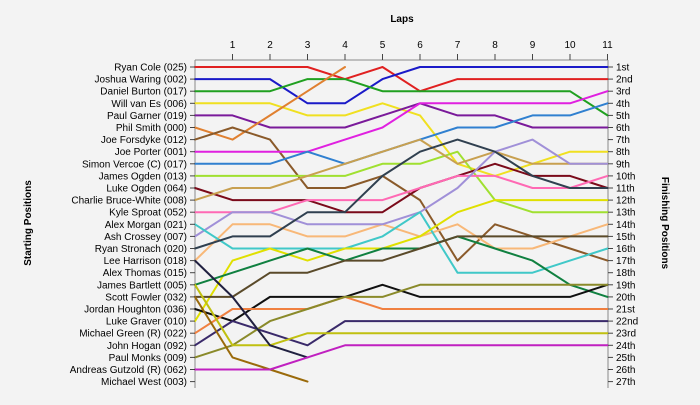 The height and width of the screenshot is (405, 700). I want to click on lap-ticks: 1 2 3 4 5 6 7 8 9 10 11, so click(421, 50).